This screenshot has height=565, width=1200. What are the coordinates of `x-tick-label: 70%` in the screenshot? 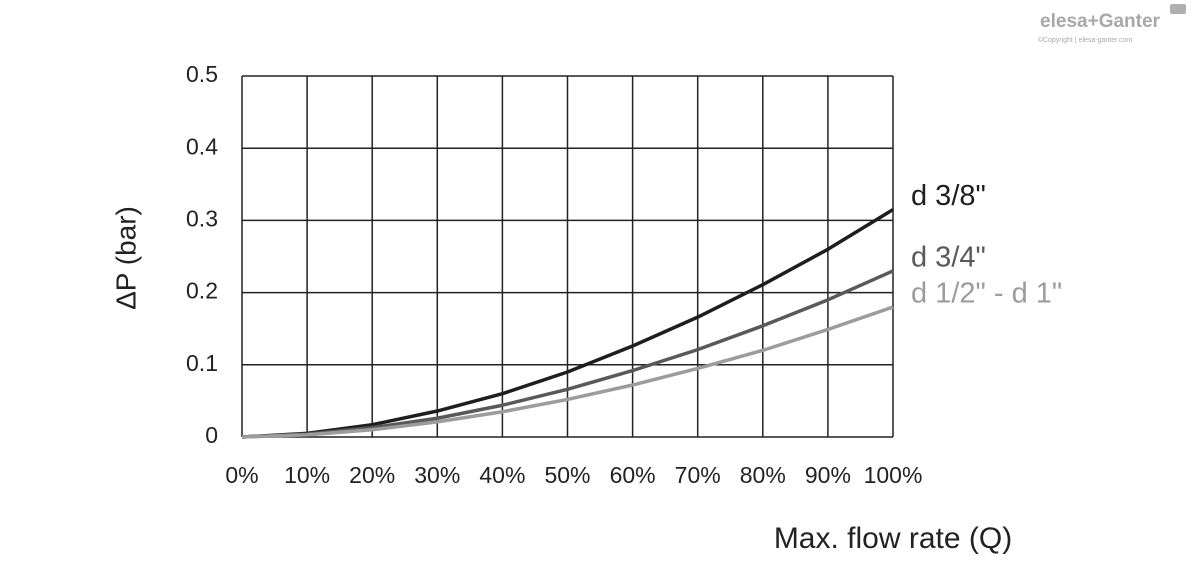 It's located at (698, 475).